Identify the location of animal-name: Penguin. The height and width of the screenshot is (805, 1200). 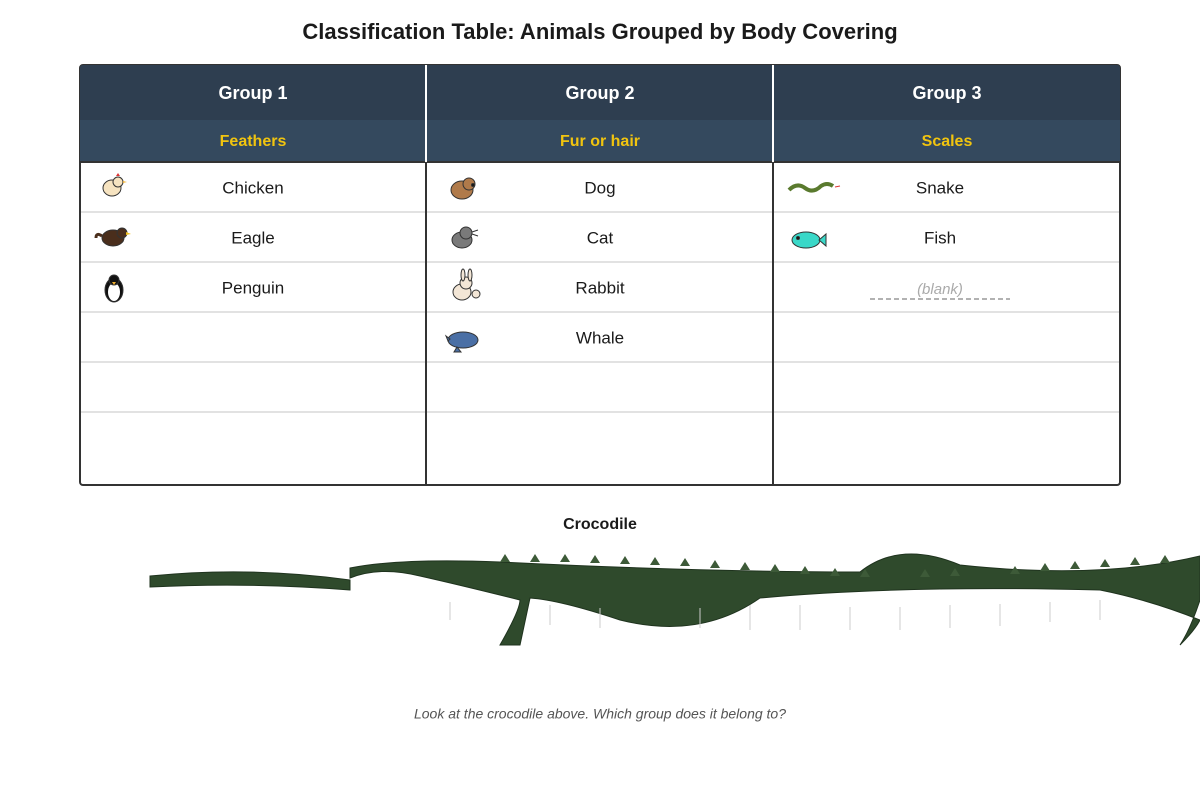
(253, 287).